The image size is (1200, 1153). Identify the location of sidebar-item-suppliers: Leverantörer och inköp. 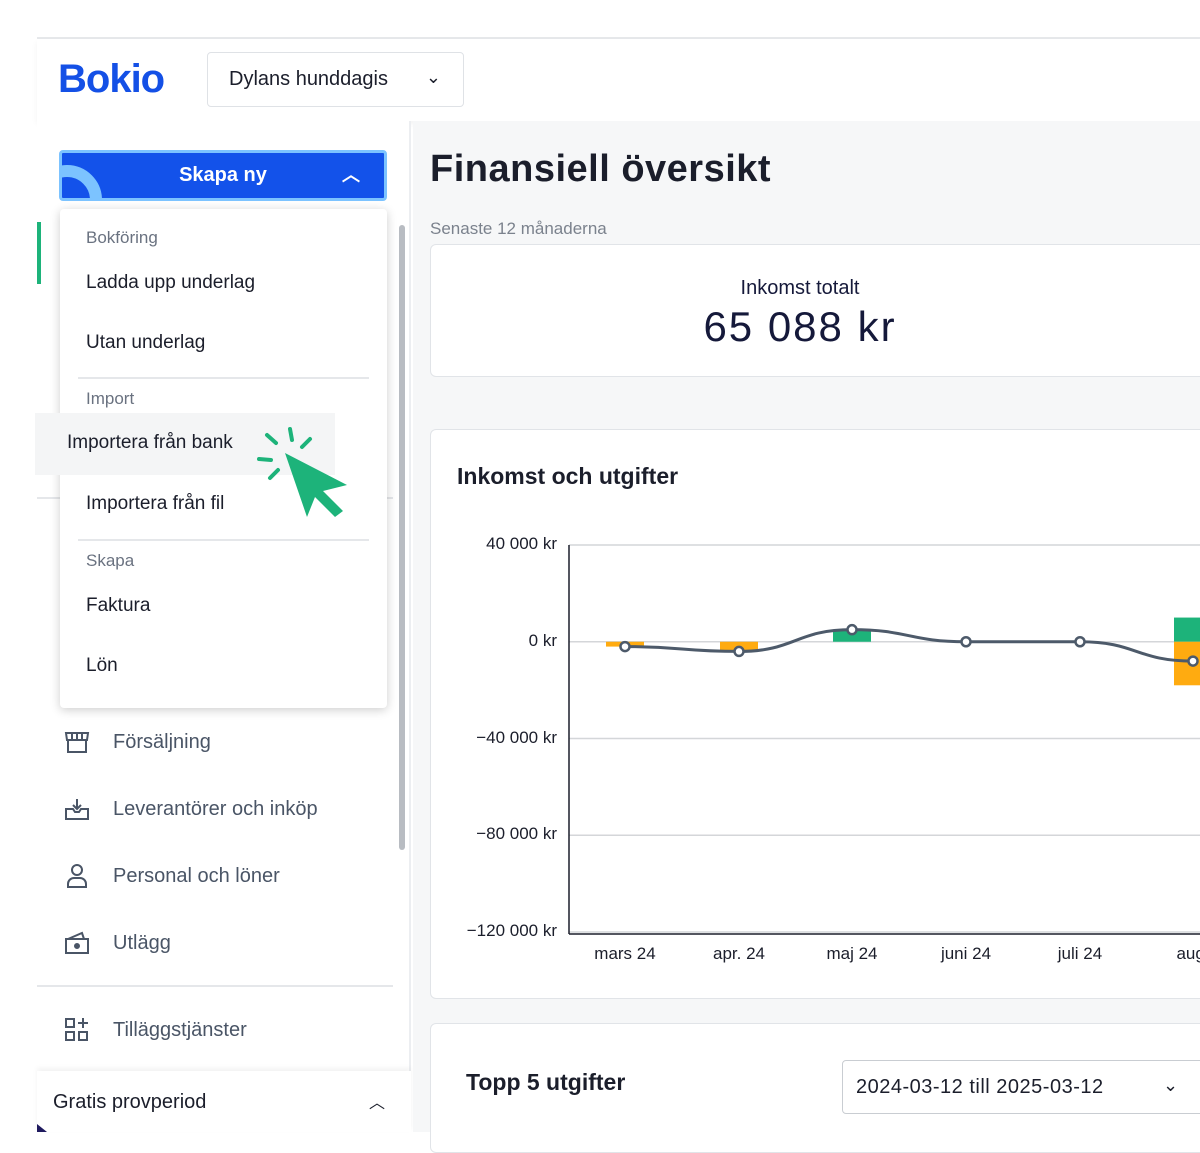
(190, 809).